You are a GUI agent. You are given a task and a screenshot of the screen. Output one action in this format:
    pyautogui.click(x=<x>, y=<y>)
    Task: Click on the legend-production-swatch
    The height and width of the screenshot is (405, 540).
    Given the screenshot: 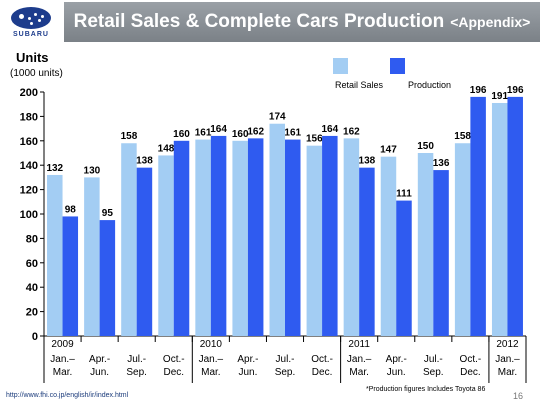 What is the action you would take?
    pyautogui.click(x=397, y=66)
    